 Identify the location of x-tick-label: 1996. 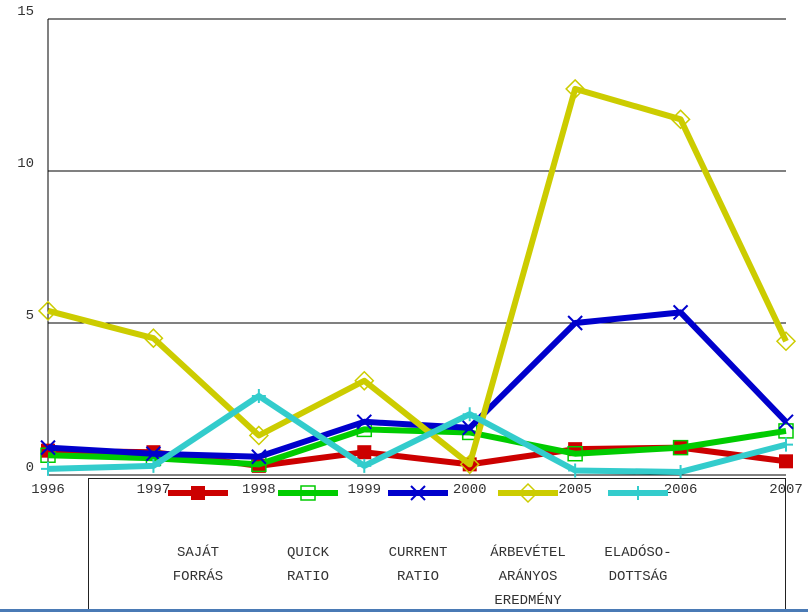
(48, 490).